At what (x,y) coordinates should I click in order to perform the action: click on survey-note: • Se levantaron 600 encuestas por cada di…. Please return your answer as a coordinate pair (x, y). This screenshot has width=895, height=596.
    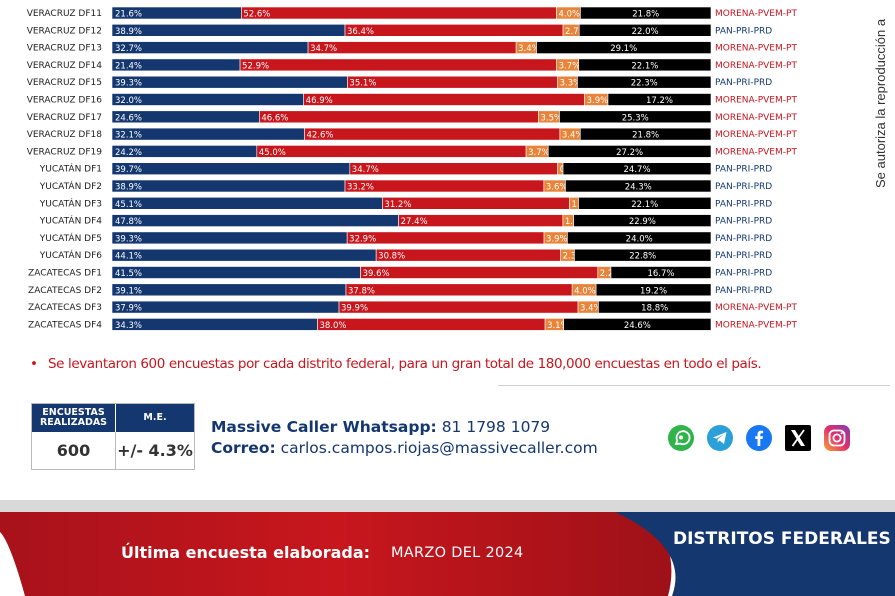
    Looking at the image, I should click on (396, 364).